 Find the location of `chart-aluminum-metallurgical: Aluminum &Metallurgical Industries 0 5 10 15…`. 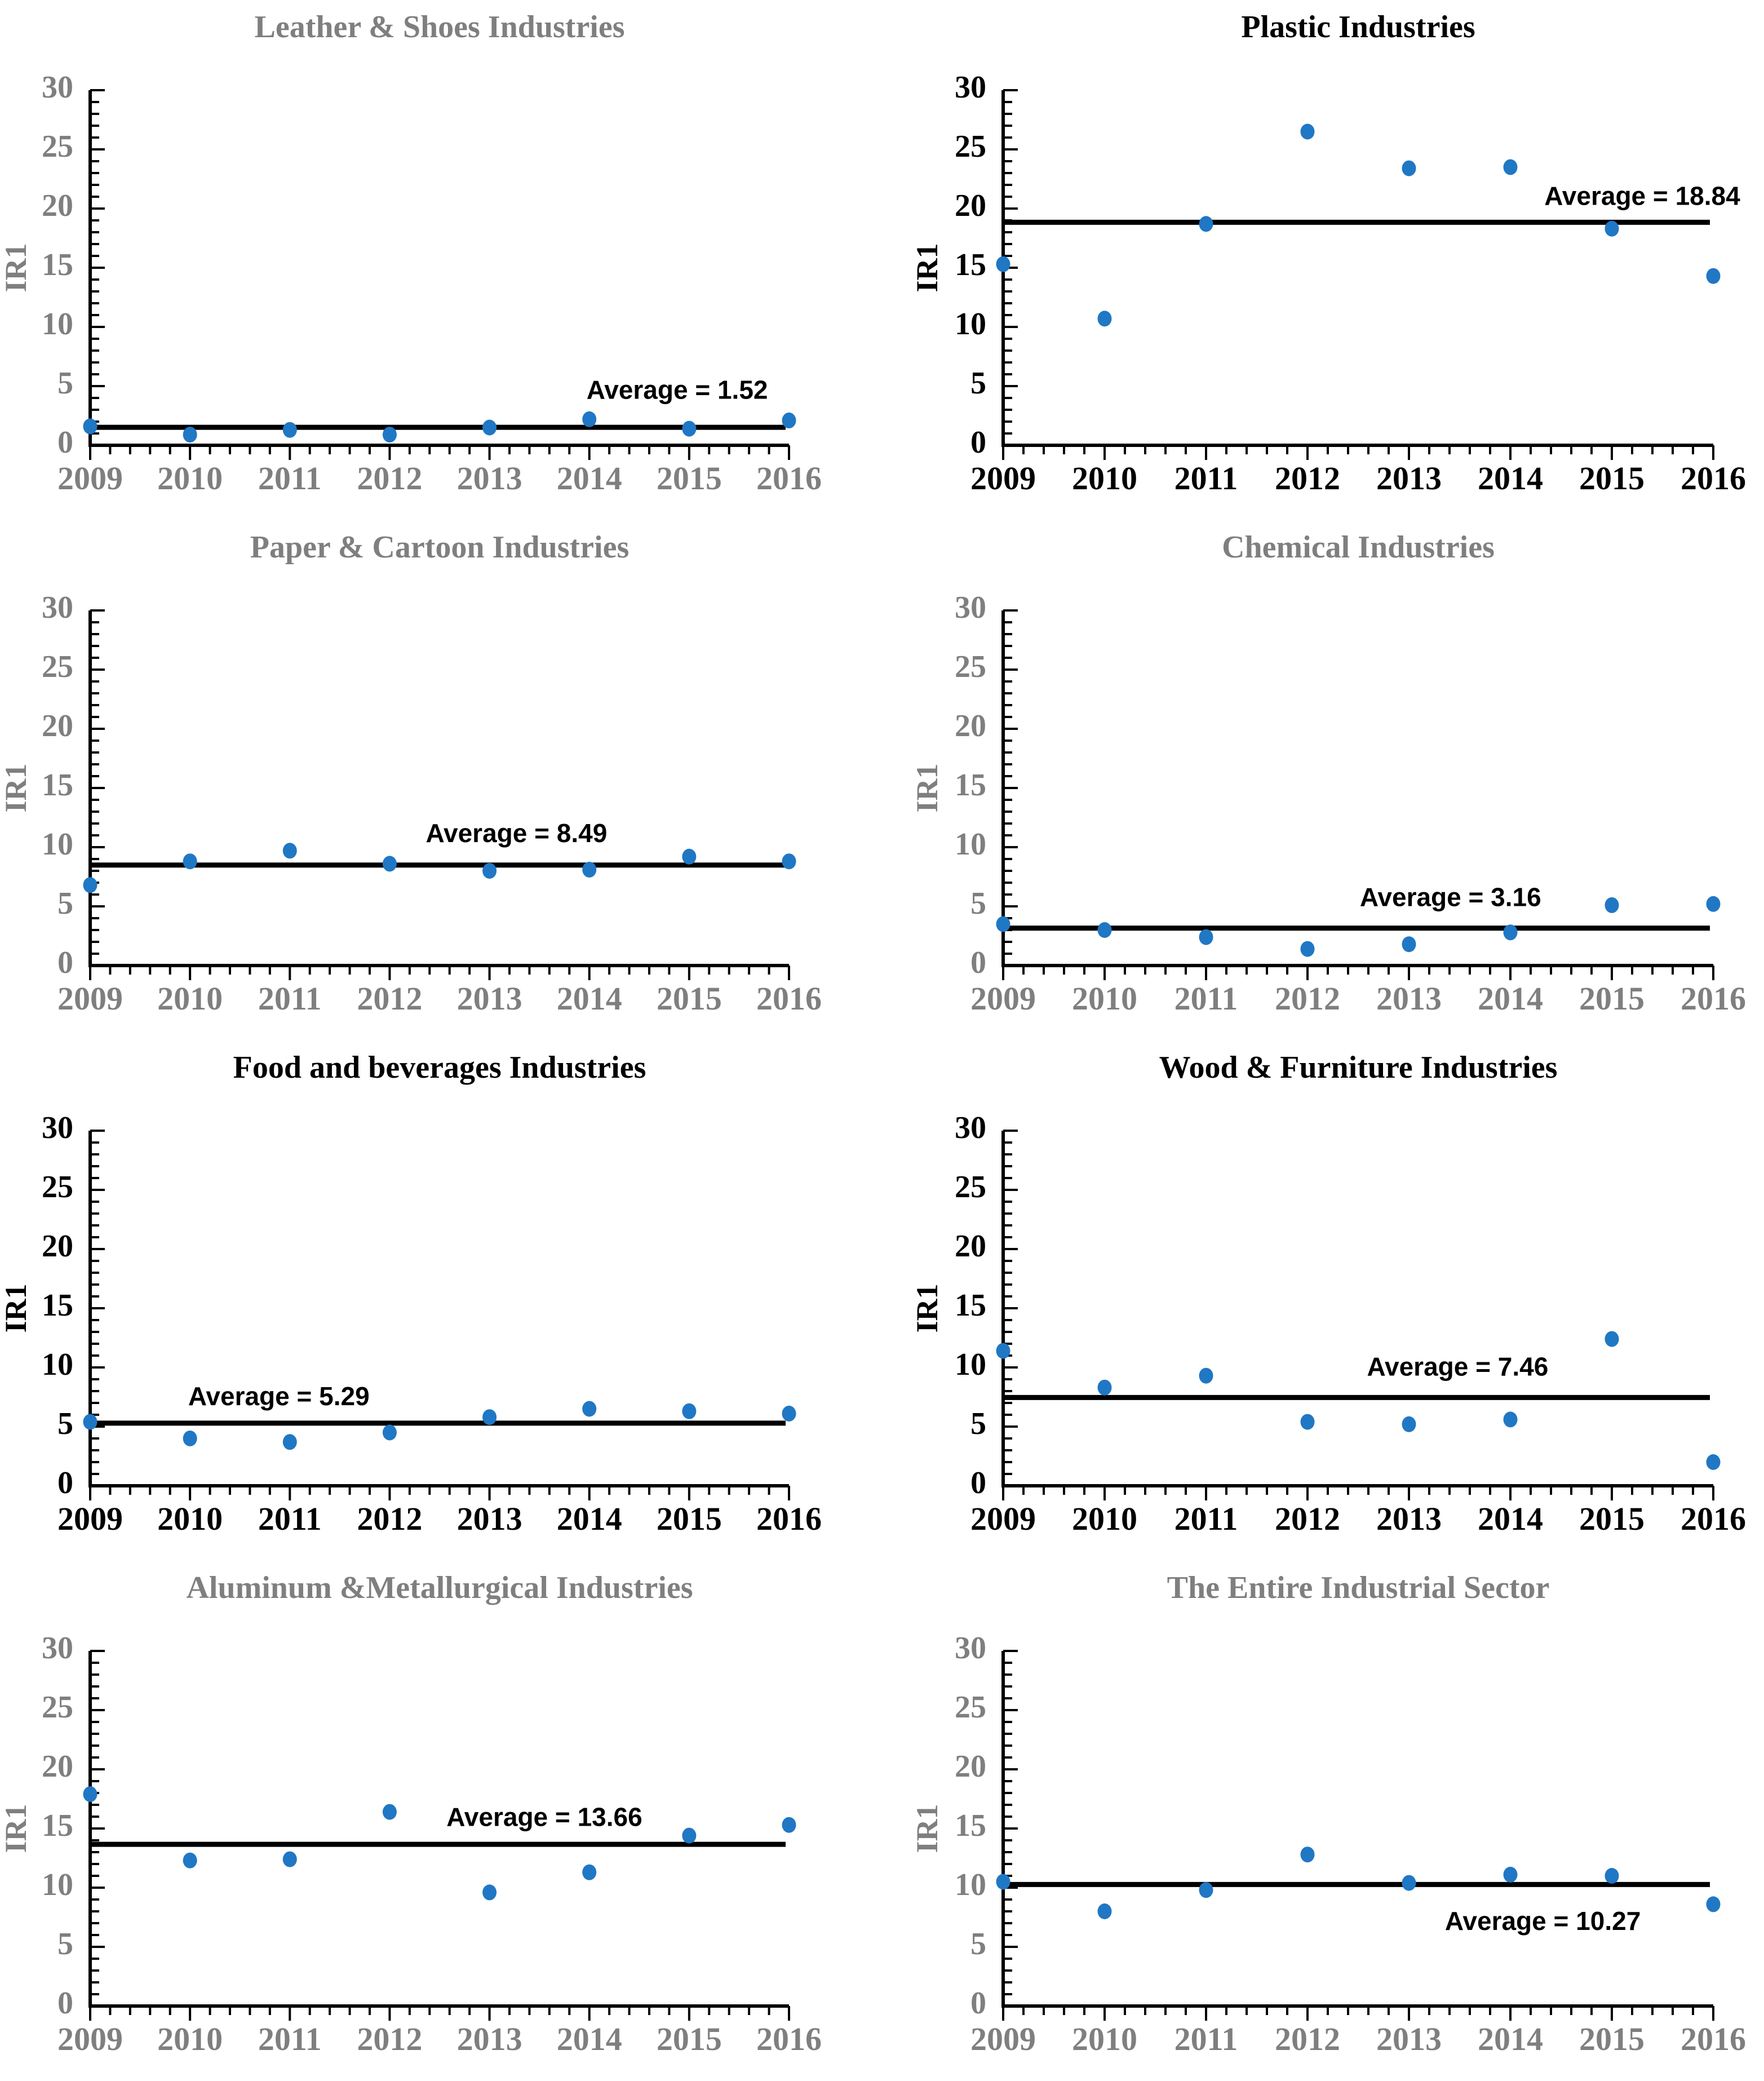

chart-aluminum-metallurgical: Aluminum &Metallurgical Industries 0 5 10 15… is located at coordinates (441, 1821).